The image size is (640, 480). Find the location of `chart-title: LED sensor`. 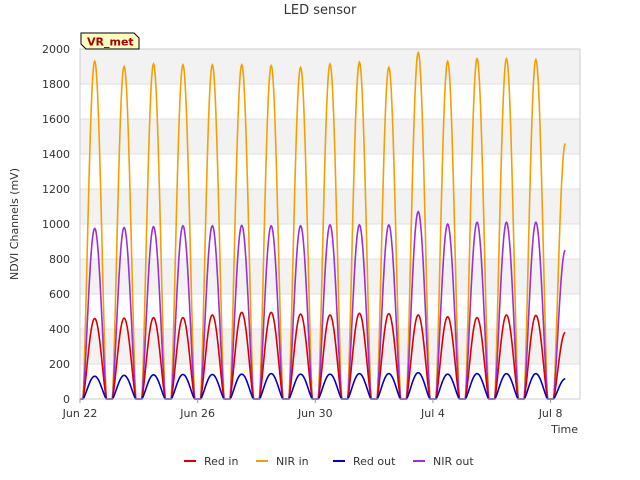

chart-title: LED sensor is located at coordinates (320, 10).